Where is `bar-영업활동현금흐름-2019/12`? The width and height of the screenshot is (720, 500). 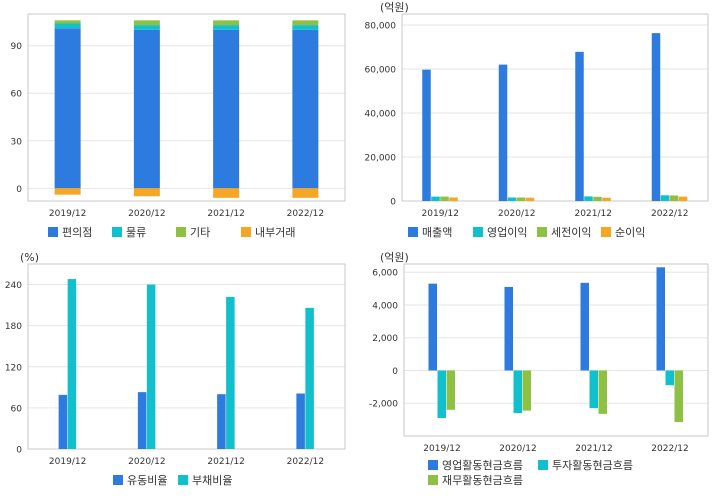
bar-영업활동현금흐름-2019/12 is located at coordinates (432, 327).